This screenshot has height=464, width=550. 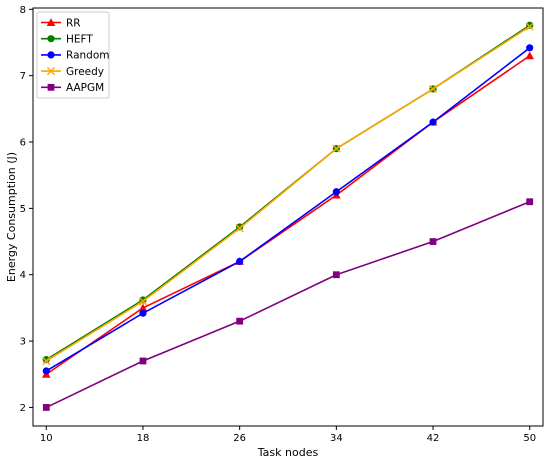 I want to click on legend-marker-heft, so click(x=51, y=39).